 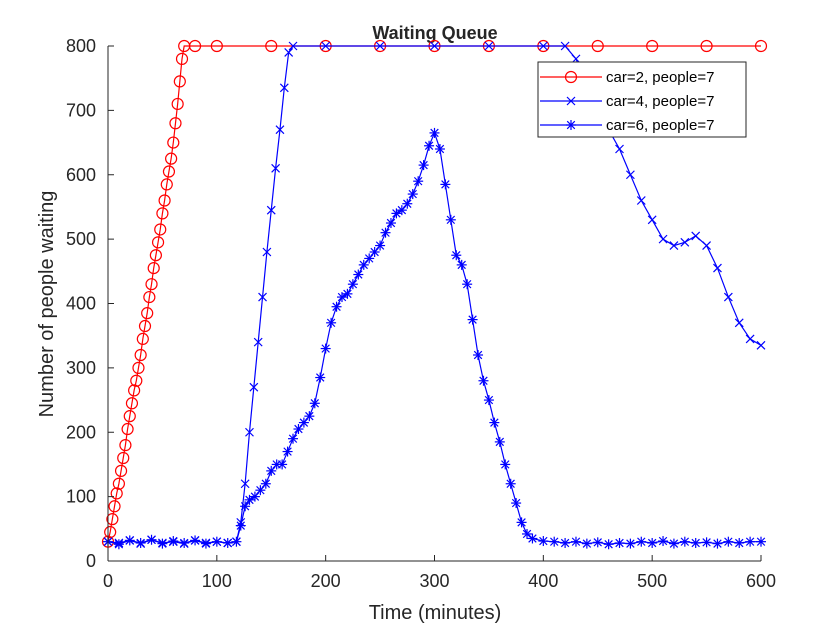 I want to click on y-tick-label-4: 400, so click(x=81, y=304).